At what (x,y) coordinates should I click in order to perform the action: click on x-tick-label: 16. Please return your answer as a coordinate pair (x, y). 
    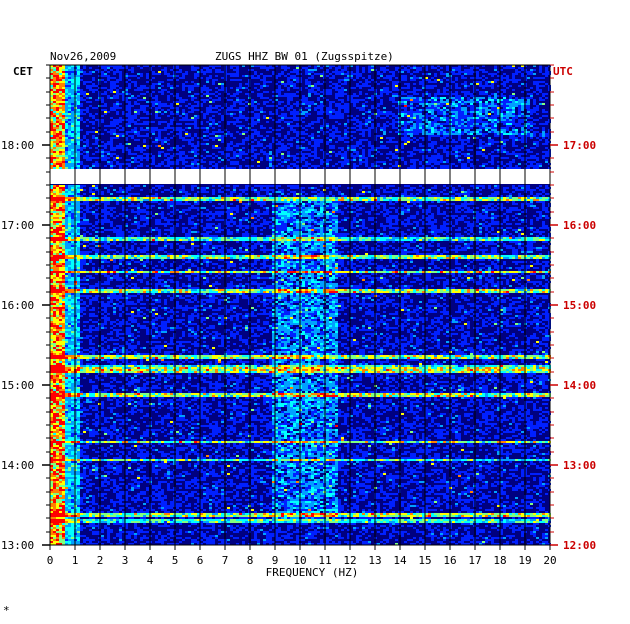
    Looking at the image, I should click on (449, 560).